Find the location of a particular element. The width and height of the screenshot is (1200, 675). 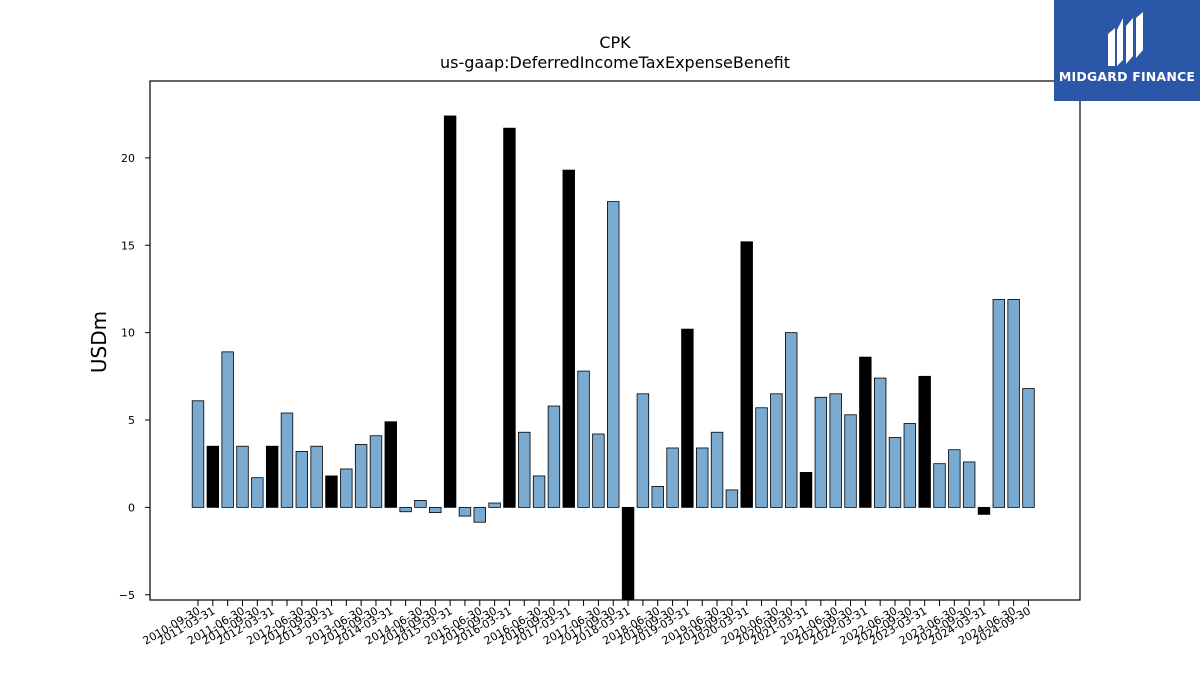

chart-title: CPK is located at coordinates (615, 42).